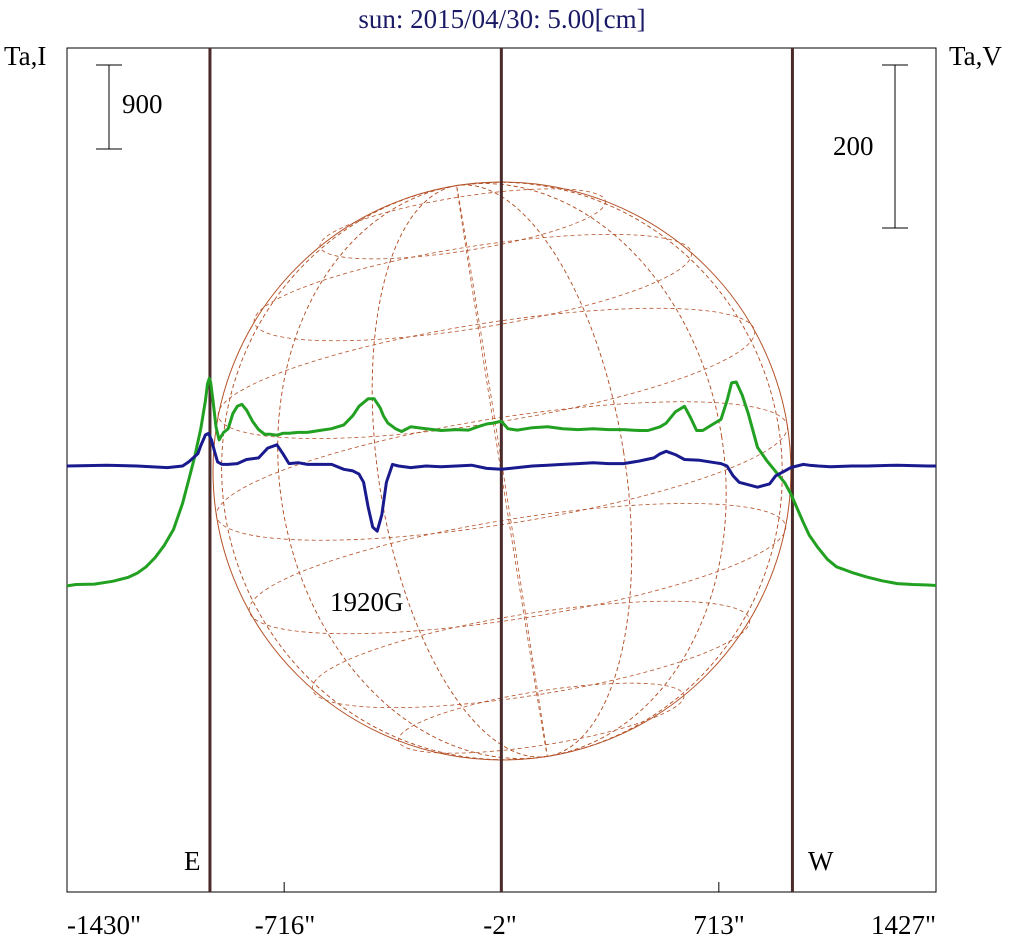  I want to click on chart-title: sun: 2015/04/30: 5.00[cm], so click(501, 19).